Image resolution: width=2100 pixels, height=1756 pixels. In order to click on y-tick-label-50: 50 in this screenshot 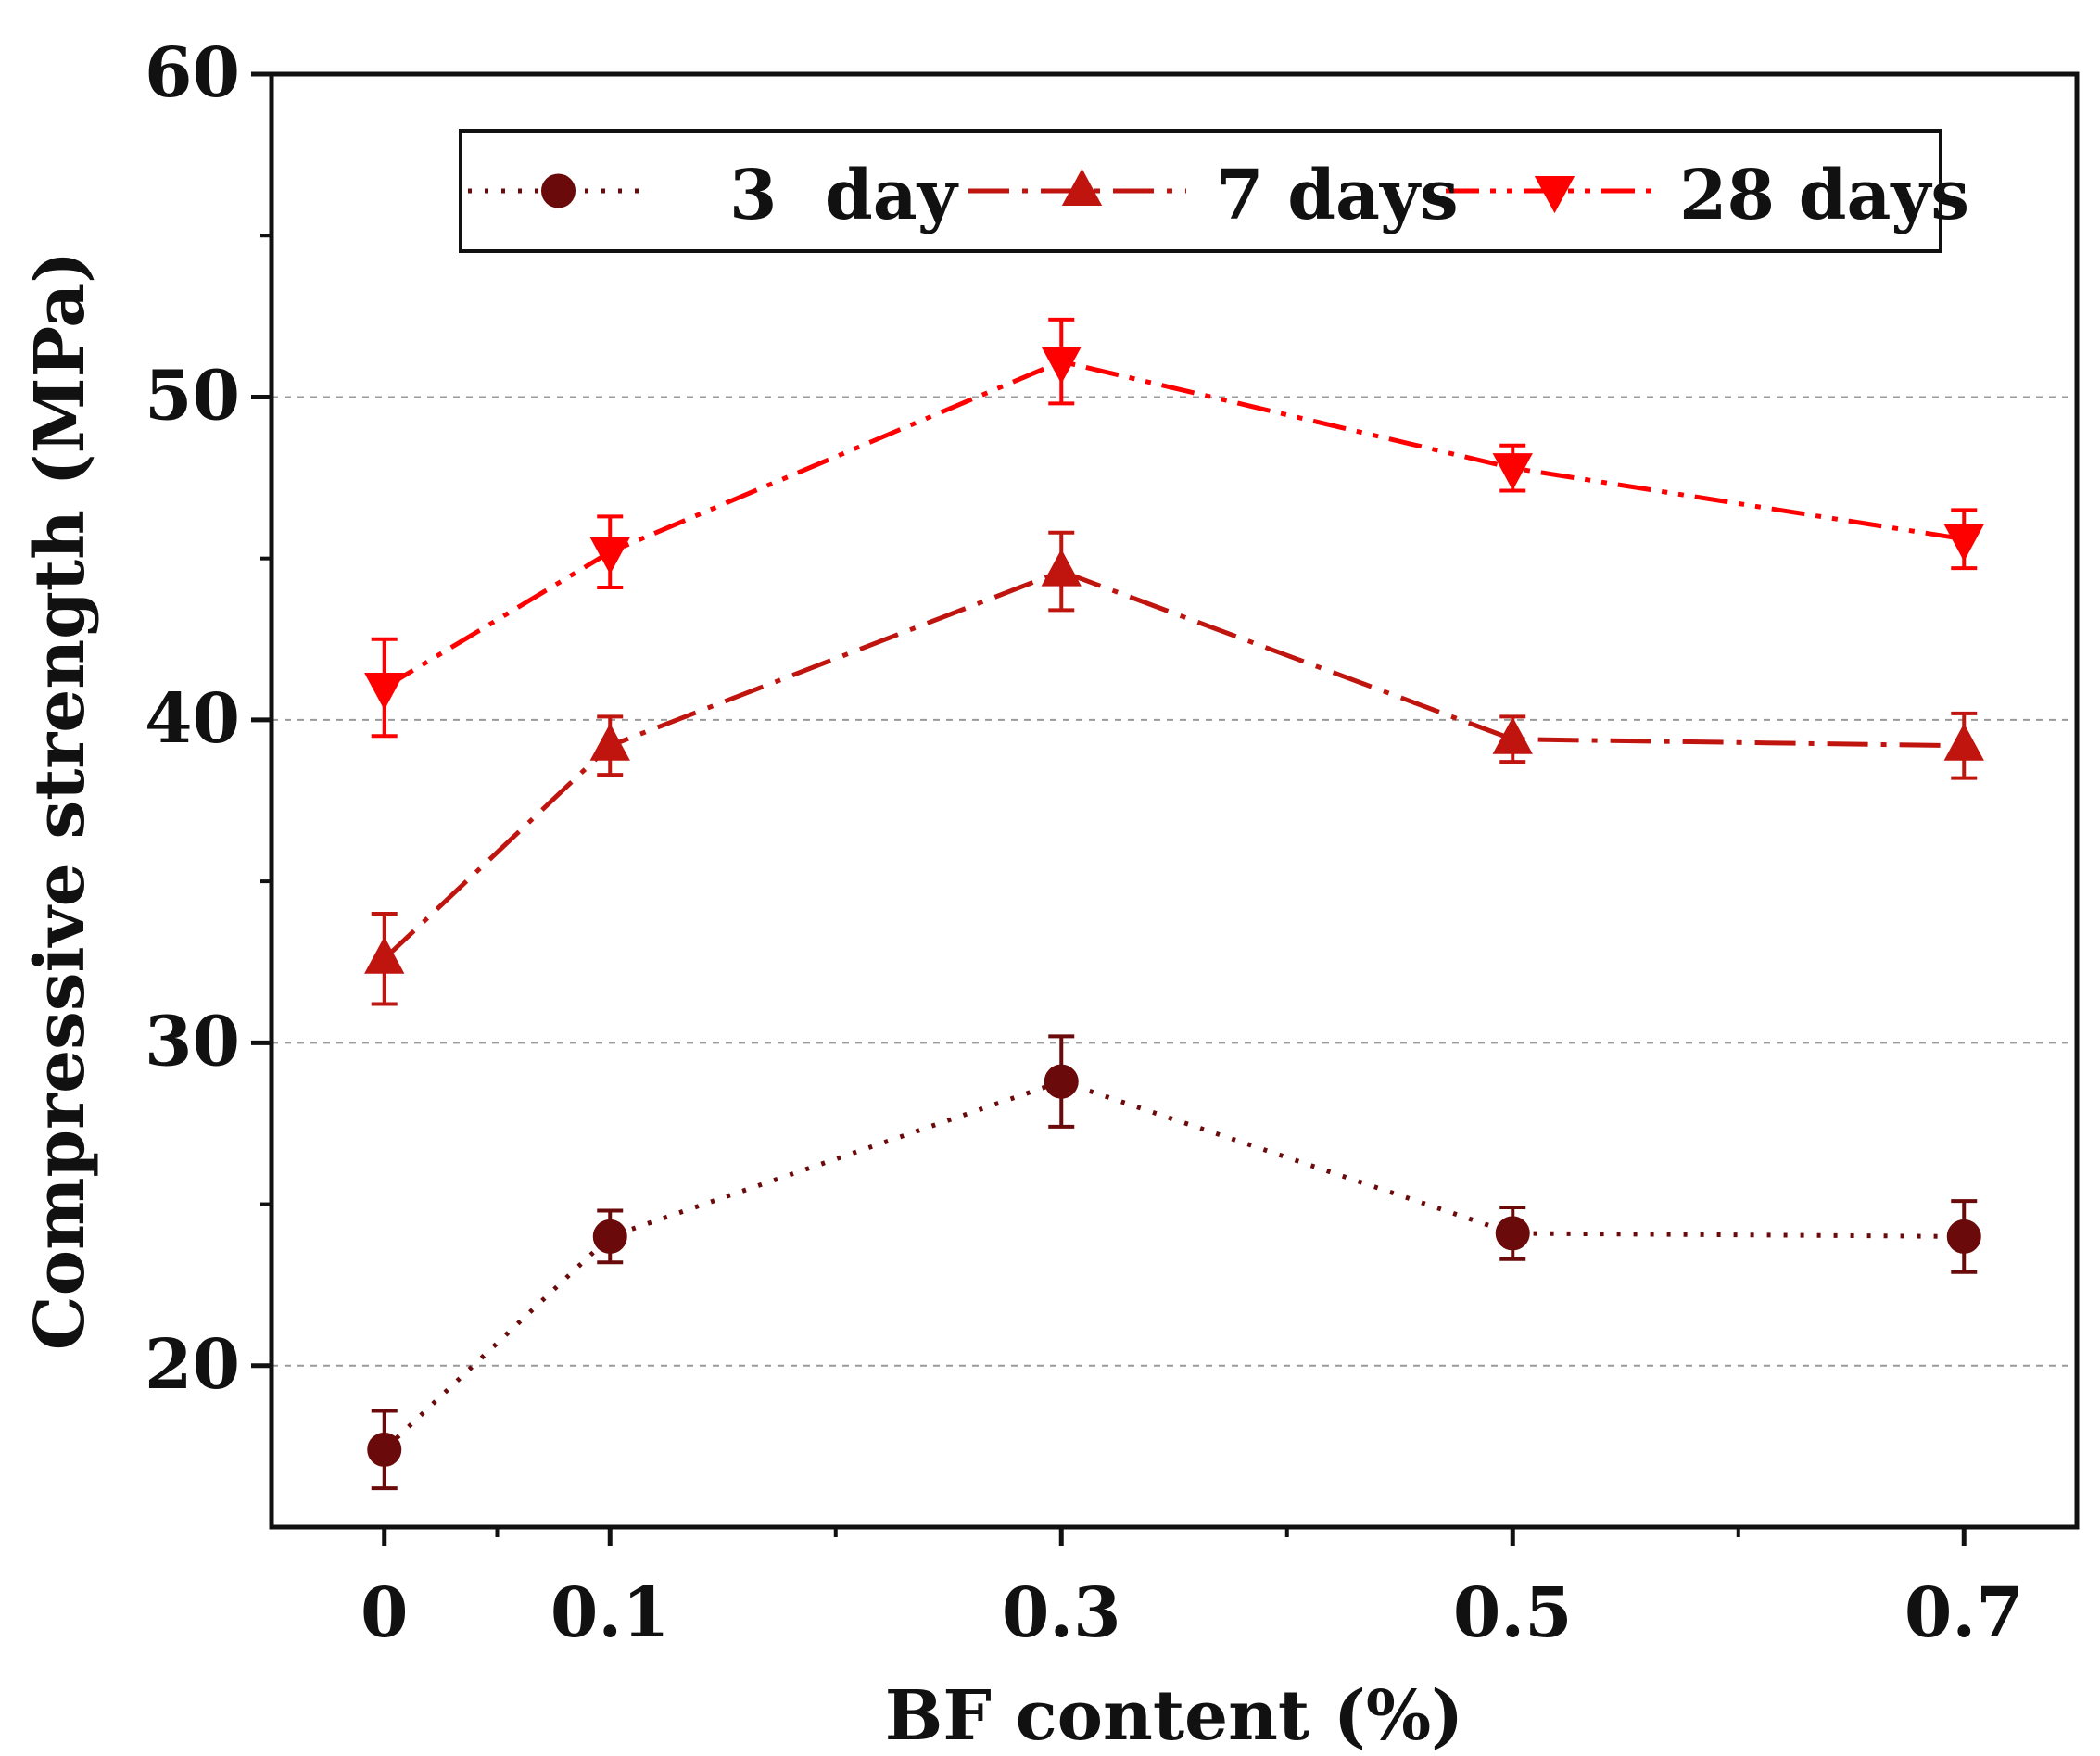, I will do `click(192, 396)`.